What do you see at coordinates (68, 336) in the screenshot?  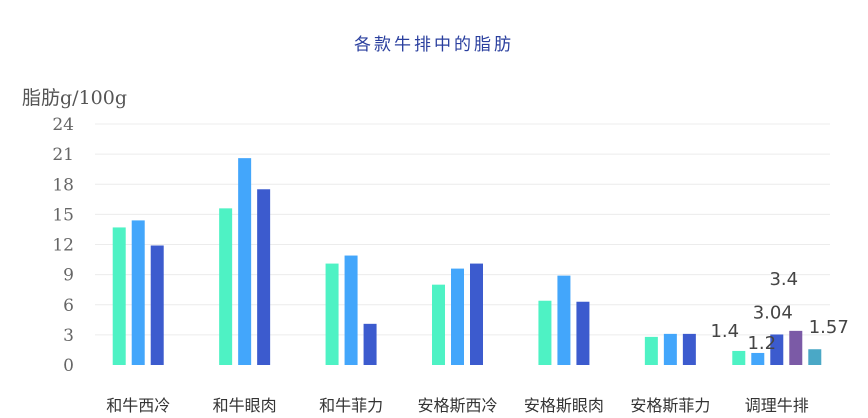 I see `y-tick-label: 3` at bounding box center [68, 336].